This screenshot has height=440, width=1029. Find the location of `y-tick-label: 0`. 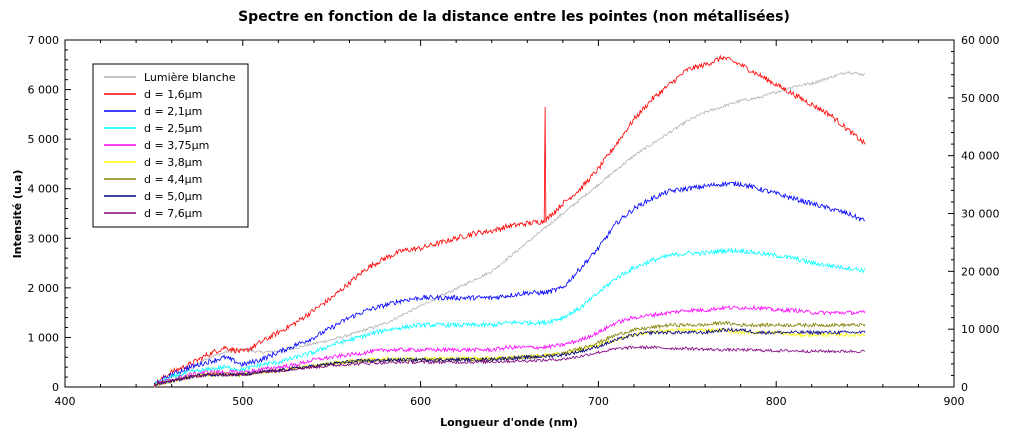

y-tick-label: 0 is located at coordinates (55, 387).